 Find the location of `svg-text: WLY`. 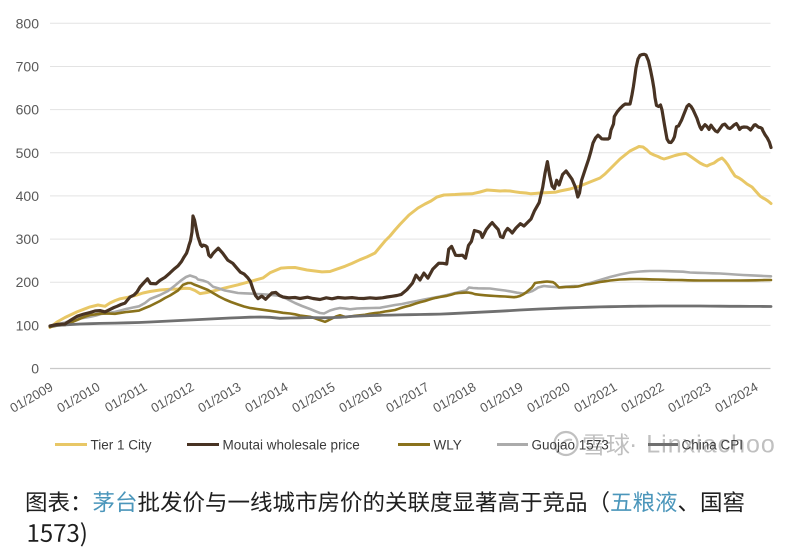

svg-text: WLY is located at coordinates (448, 444).